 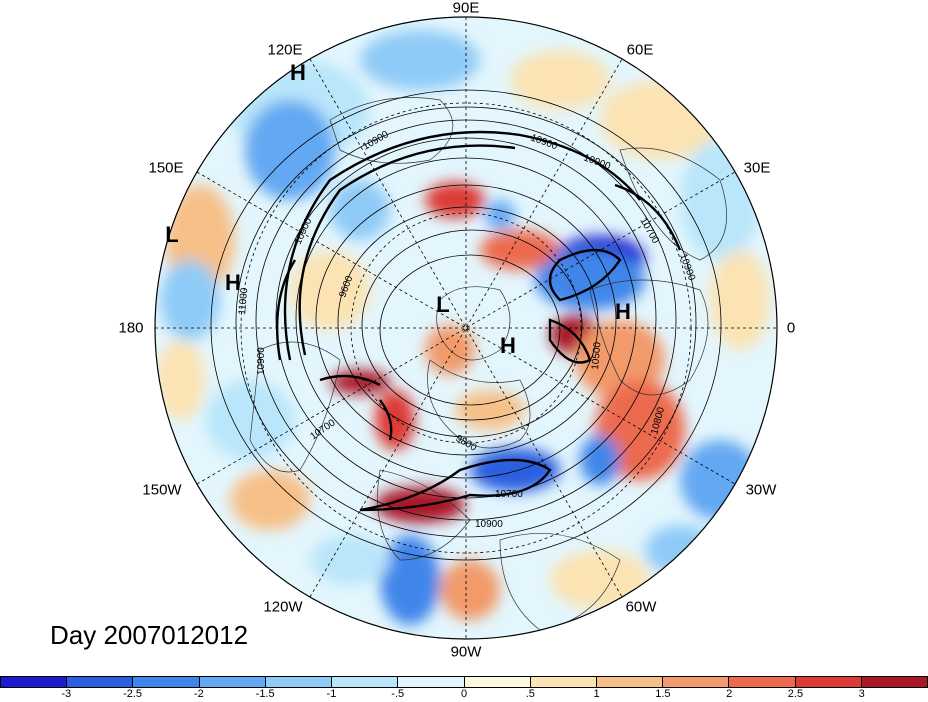 I want to click on lon-label-90e: 90E, so click(x=466, y=8).